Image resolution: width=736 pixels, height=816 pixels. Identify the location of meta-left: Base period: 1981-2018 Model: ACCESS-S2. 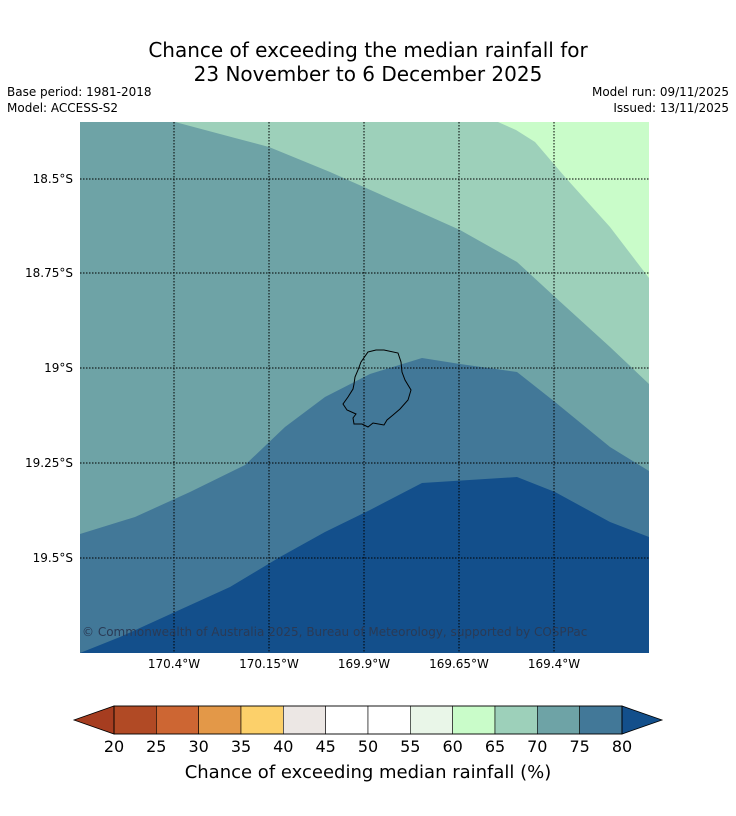
(79, 100).